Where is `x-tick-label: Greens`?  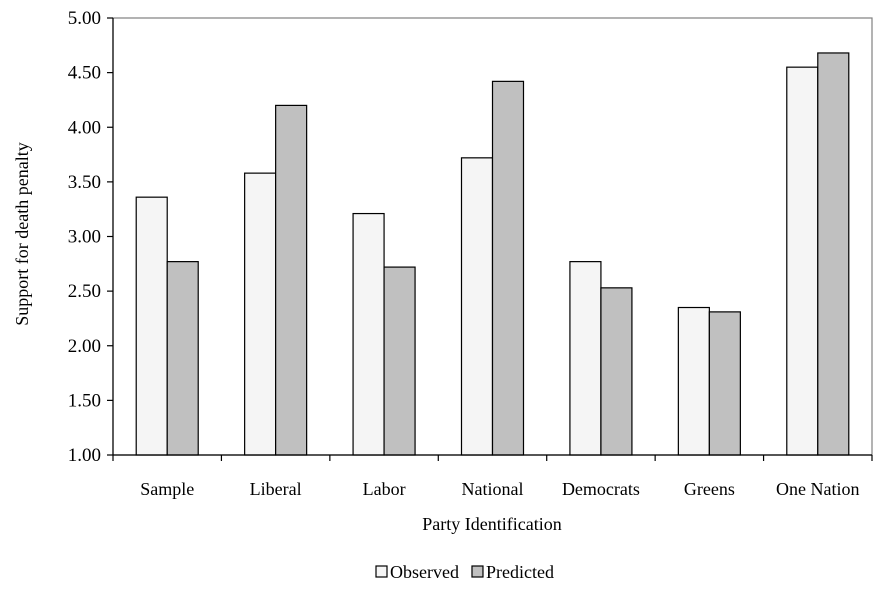
x-tick-label: Greens is located at coordinates (709, 489).